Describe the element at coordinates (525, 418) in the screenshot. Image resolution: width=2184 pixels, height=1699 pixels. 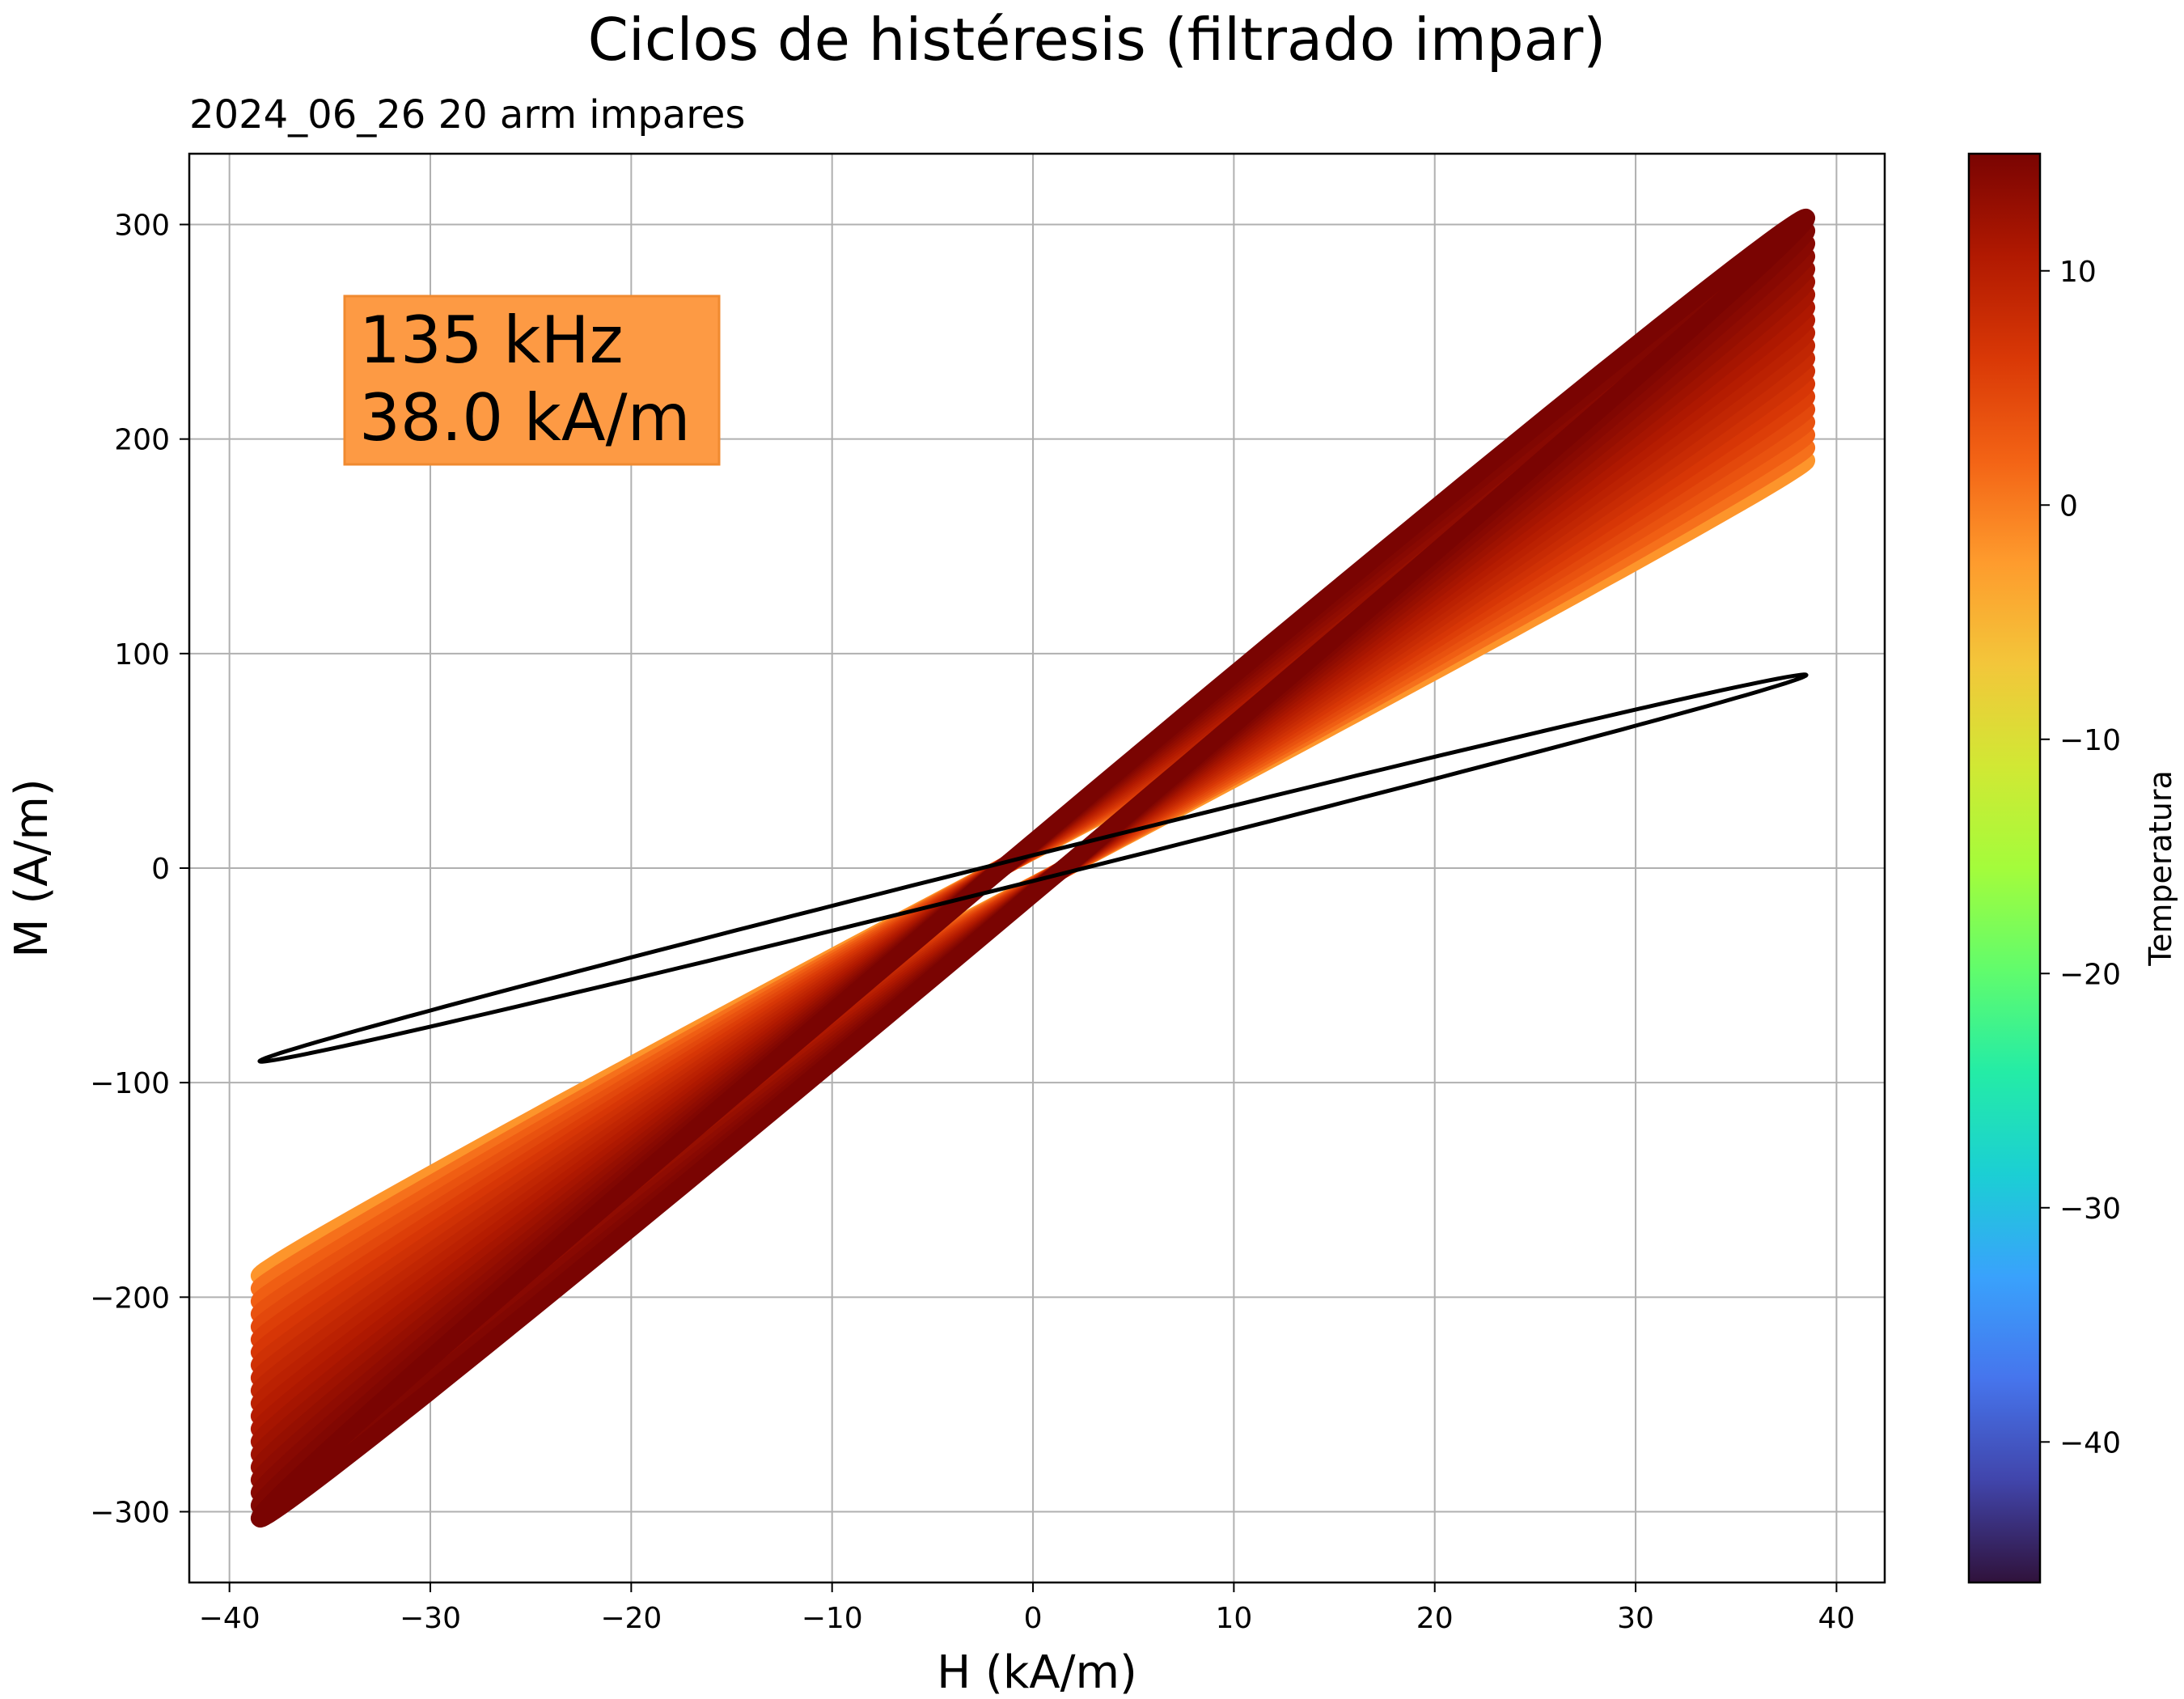
I see `annotation-field: 38.0 kA/m` at that location.